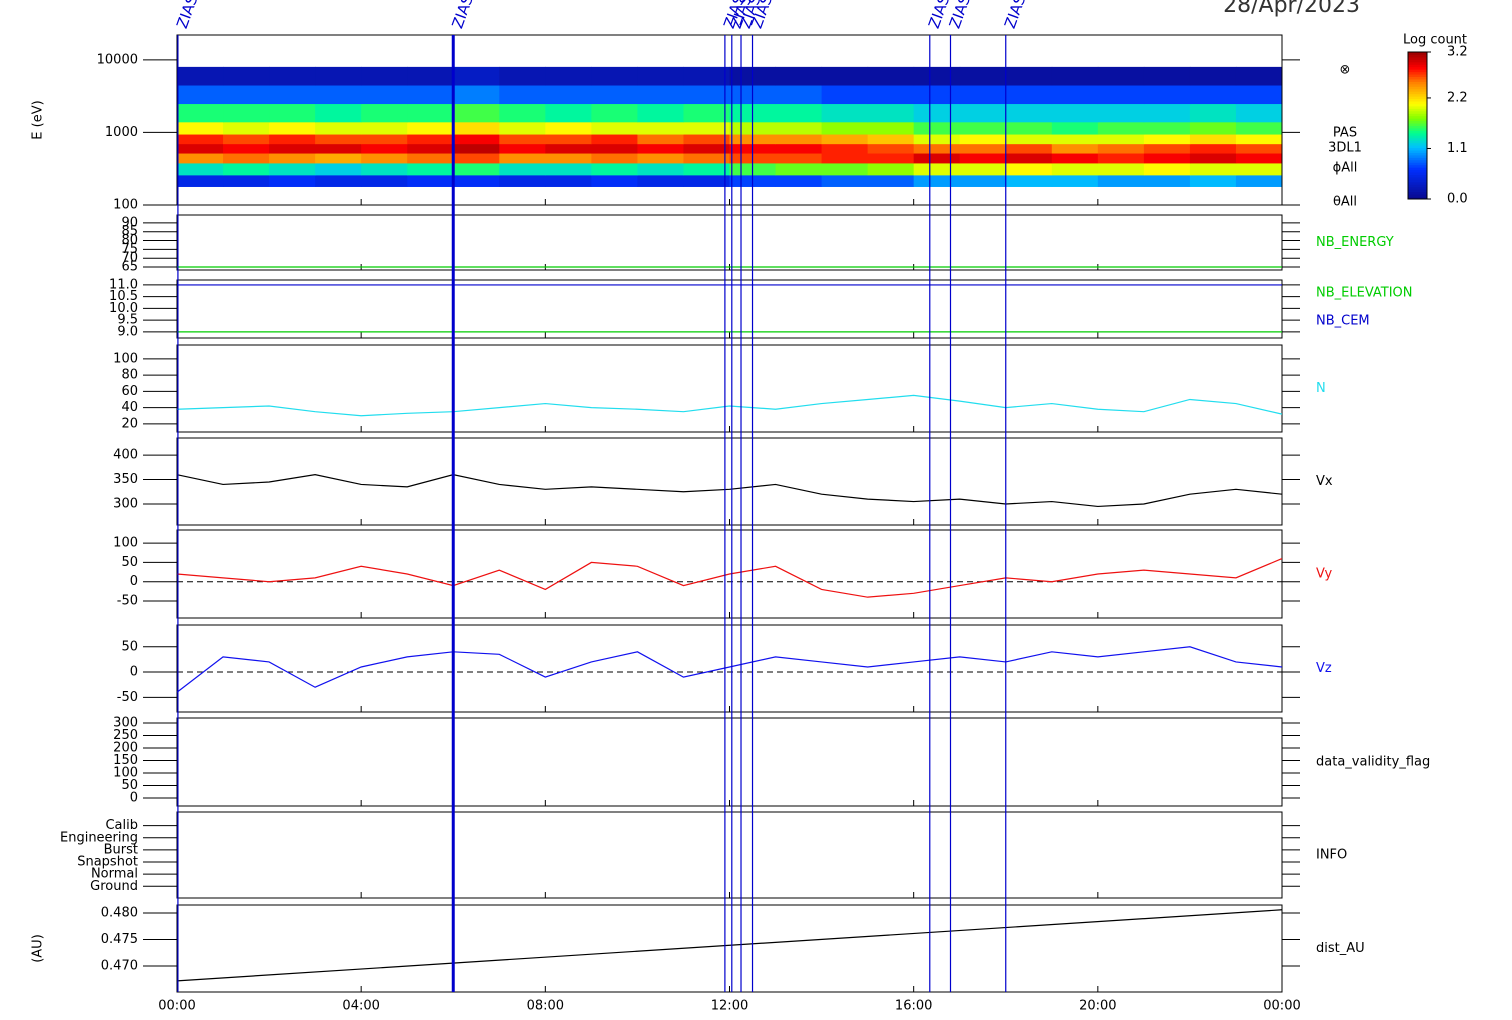  Describe the element at coordinates (125, 503) in the screenshot. I see `y-tick-label: 300` at that location.